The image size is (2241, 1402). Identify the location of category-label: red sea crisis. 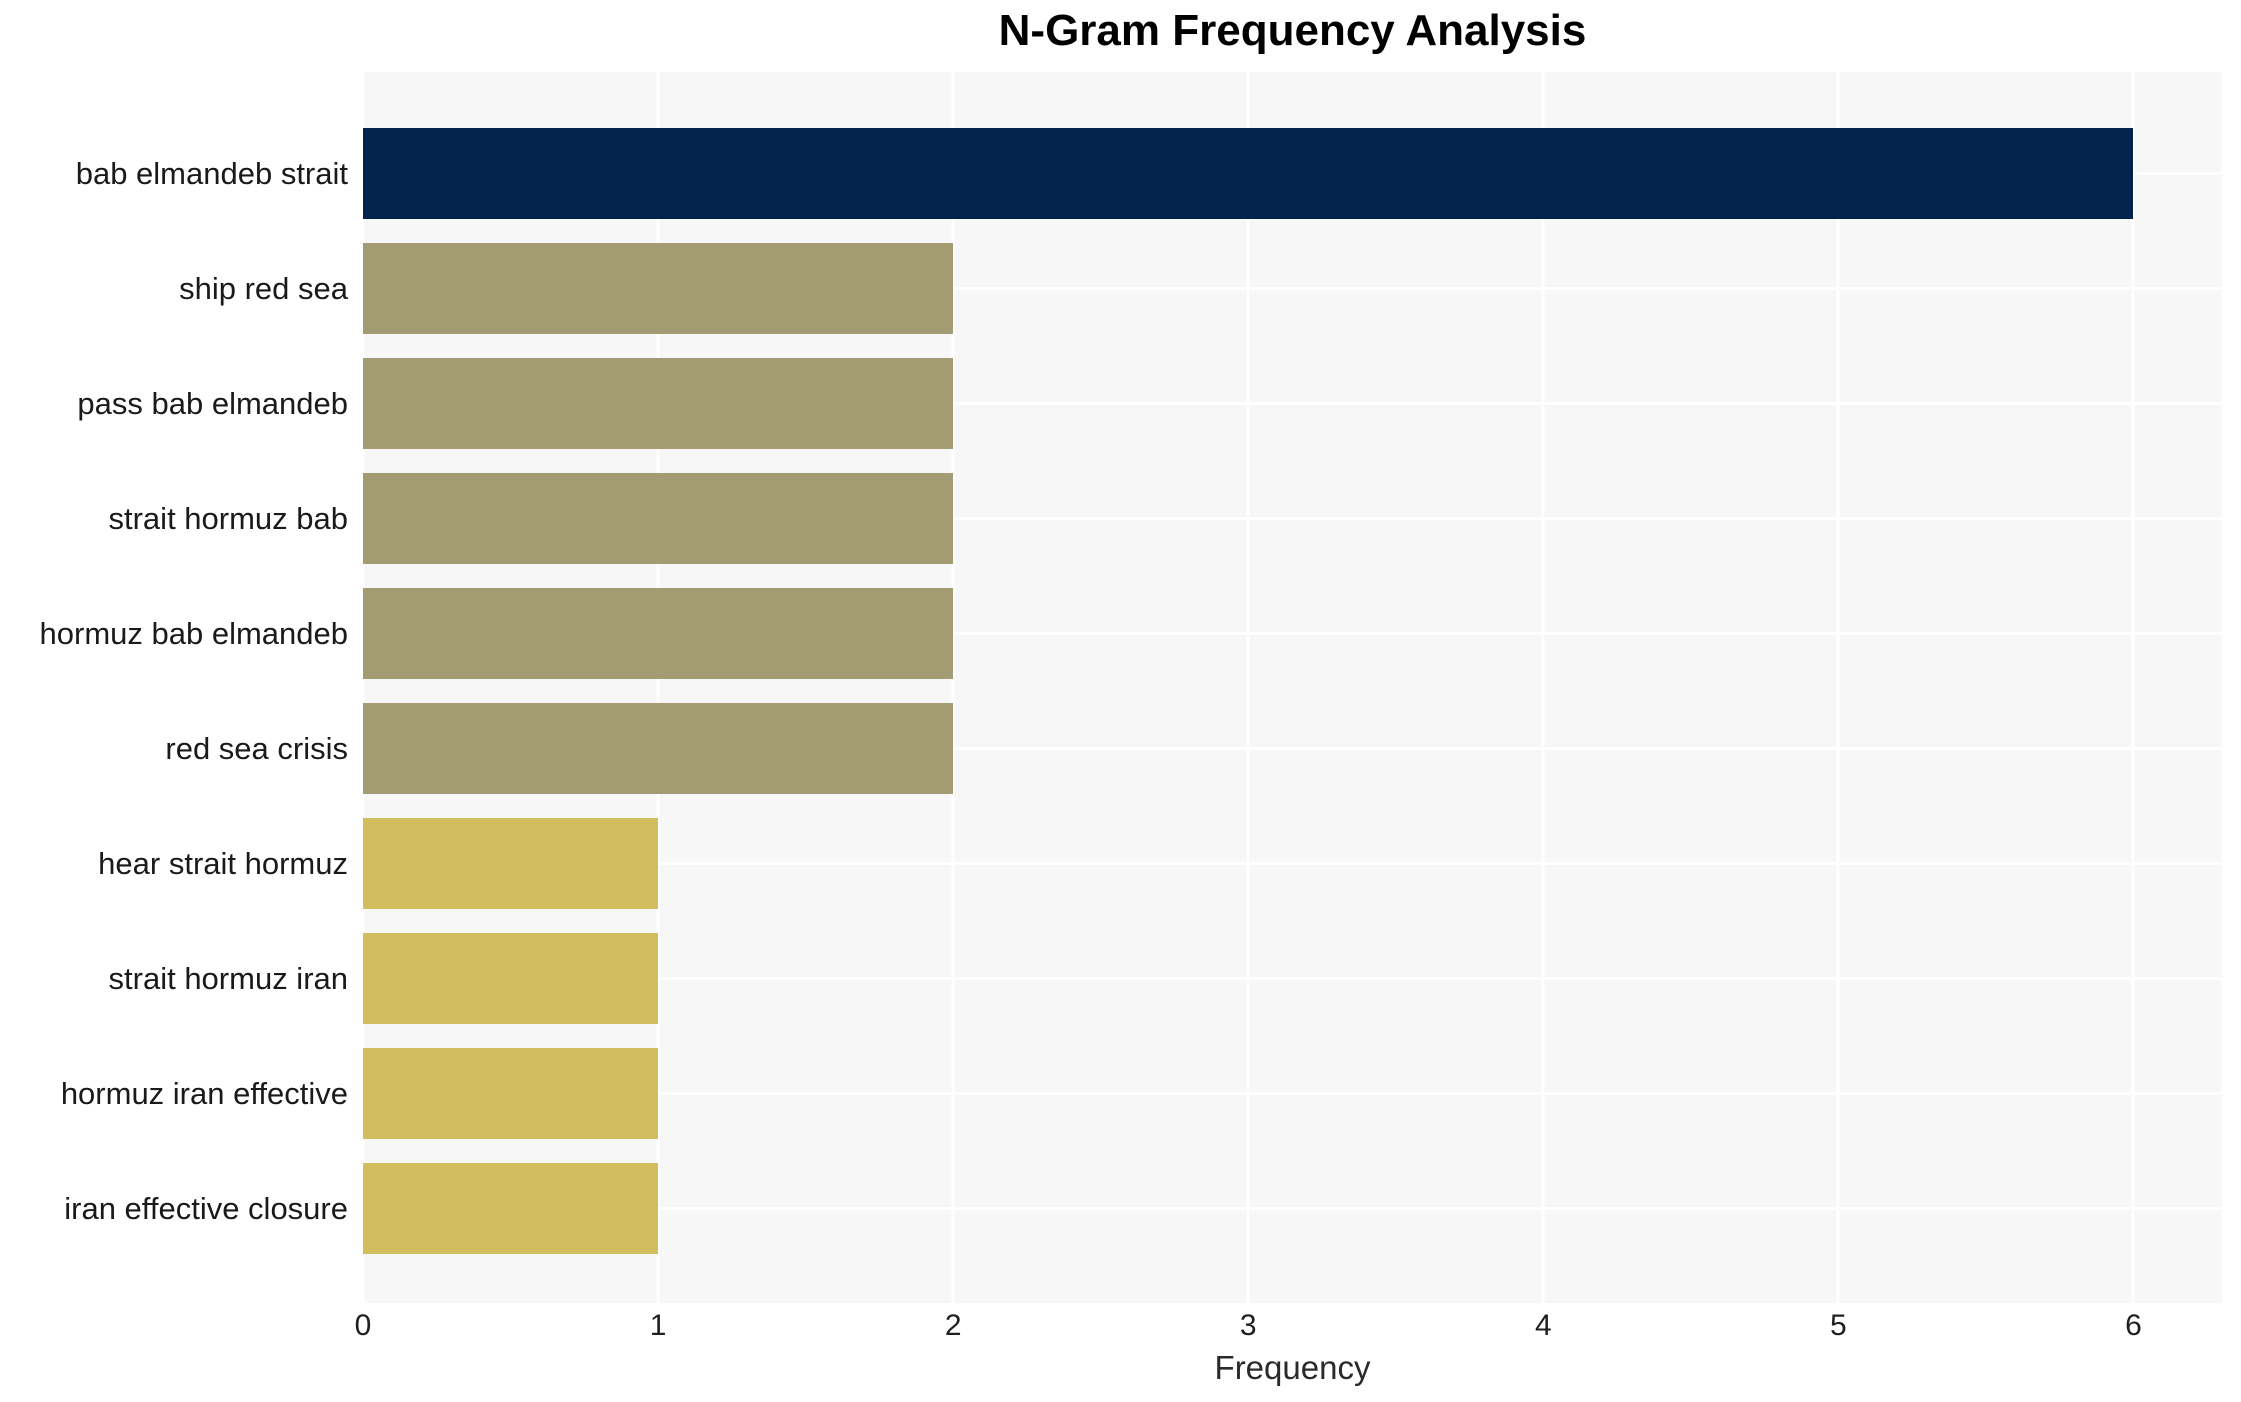
(256, 748).